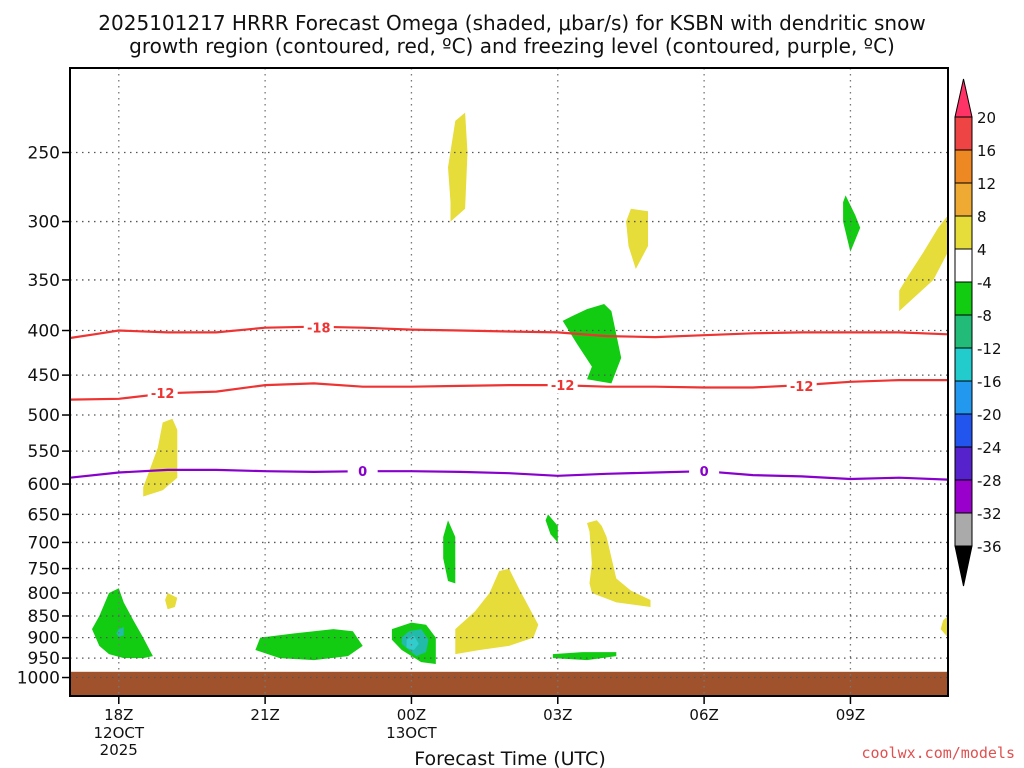 The height and width of the screenshot is (768, 1024). I want to click on y-tick-label-250: 250, so click(44, 154).